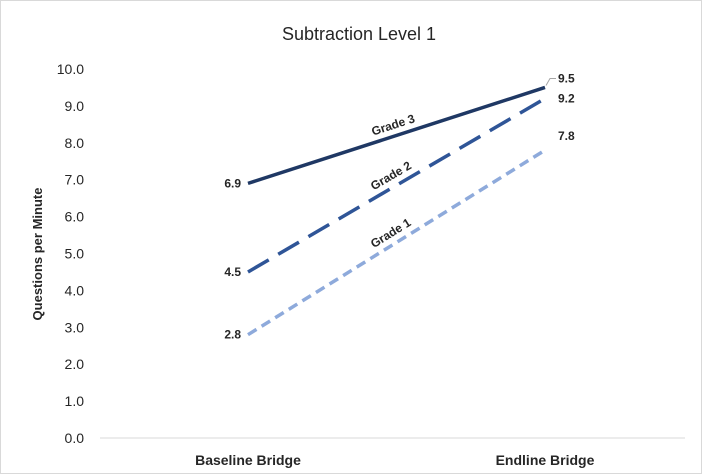  What do you see at coordinates (391, 175) in the screenshot?
I see `series-name-label: Grade 2` at bounding box center [391, 175].